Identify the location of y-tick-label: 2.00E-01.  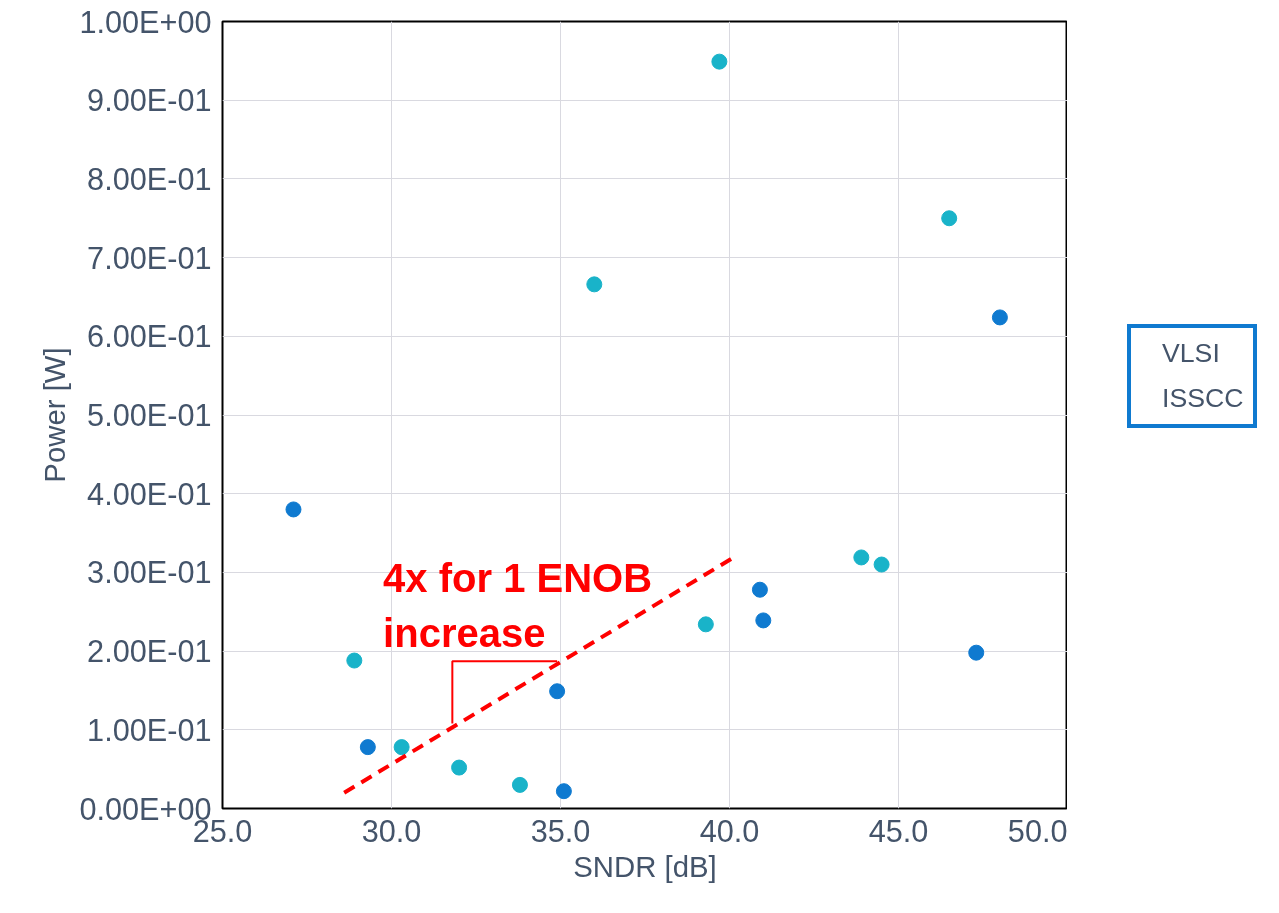
(149, 651).